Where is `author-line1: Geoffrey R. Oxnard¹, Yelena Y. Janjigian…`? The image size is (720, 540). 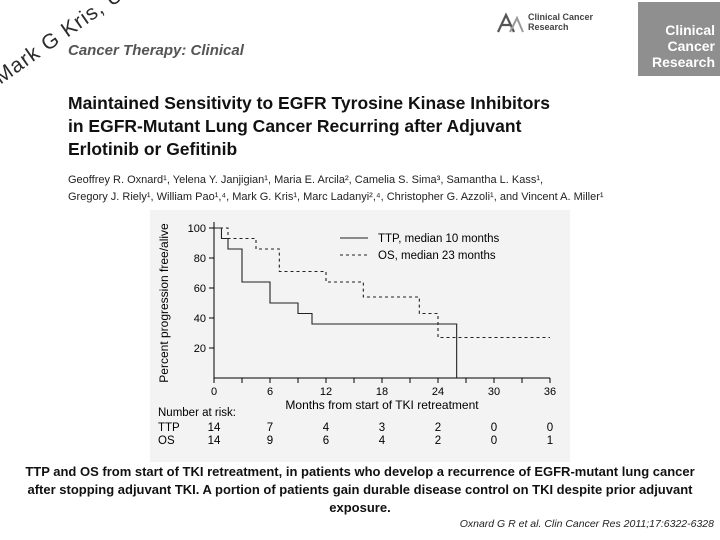
author-line1: Geoffrey R. Oxnard¹, Yelena Y. Janjigian… is located at coordinates (306, 180).